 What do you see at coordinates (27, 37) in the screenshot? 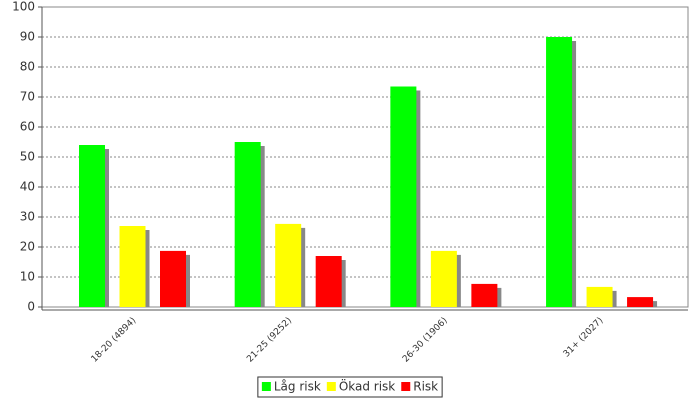
I see `y-tick-label: 90` at bounding box center [27, 37].